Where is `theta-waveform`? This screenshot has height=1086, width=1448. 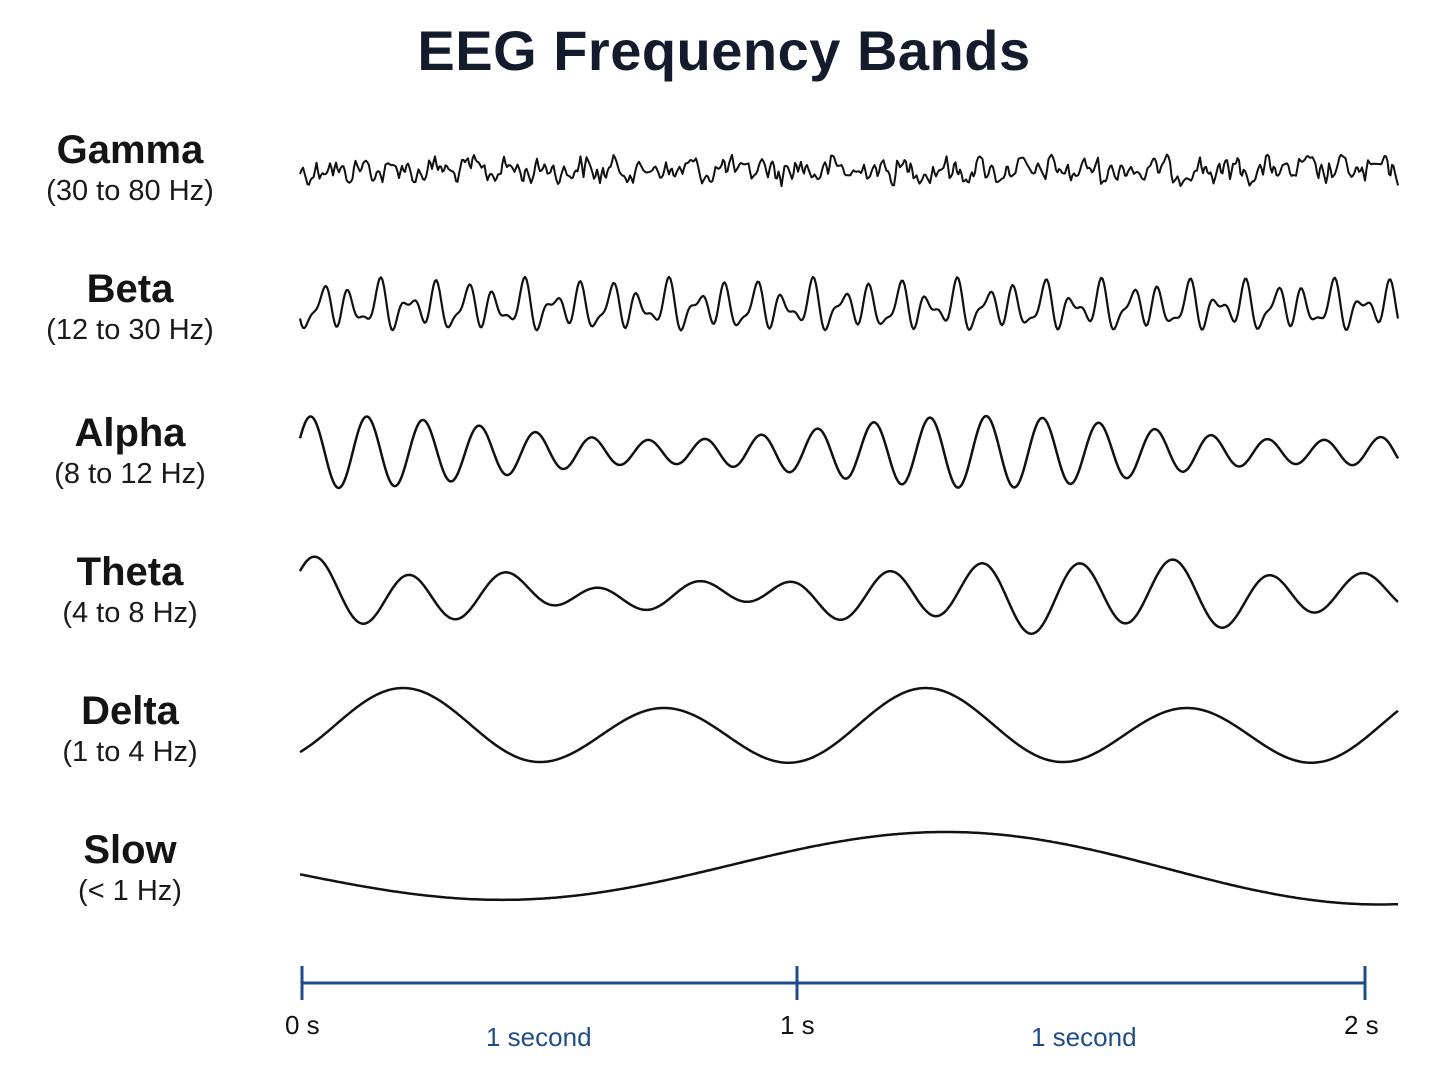
theta-waveform is located at coordinates (848, 595).